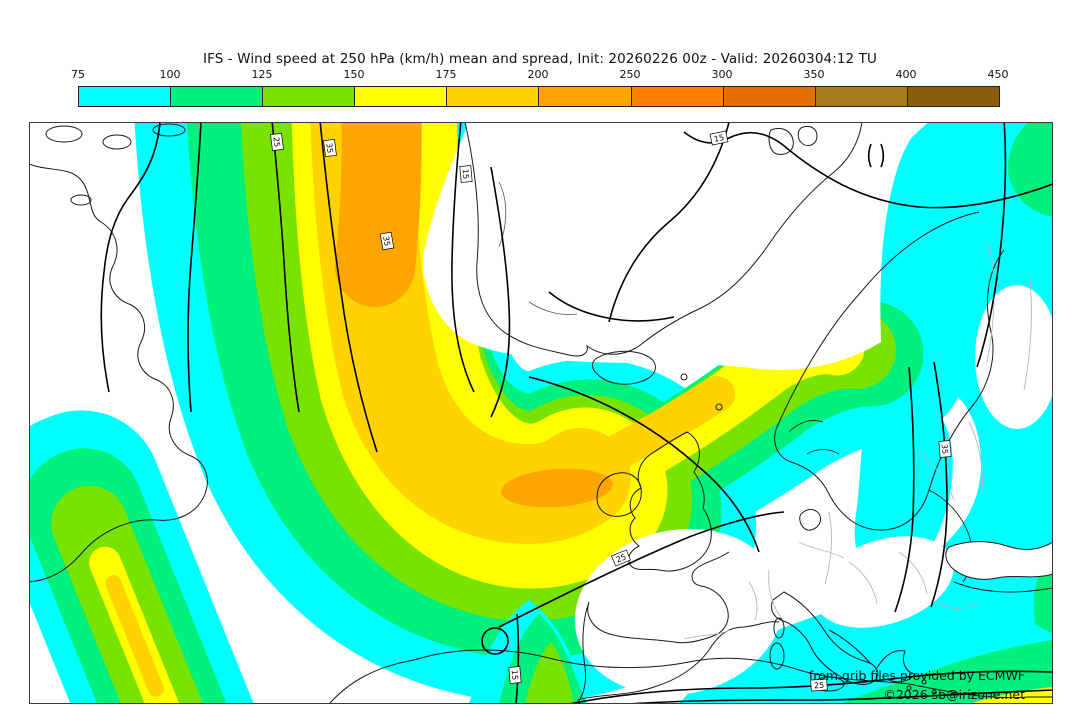  I want to click on colorbar-tick-100: 100, so click(170, 74).